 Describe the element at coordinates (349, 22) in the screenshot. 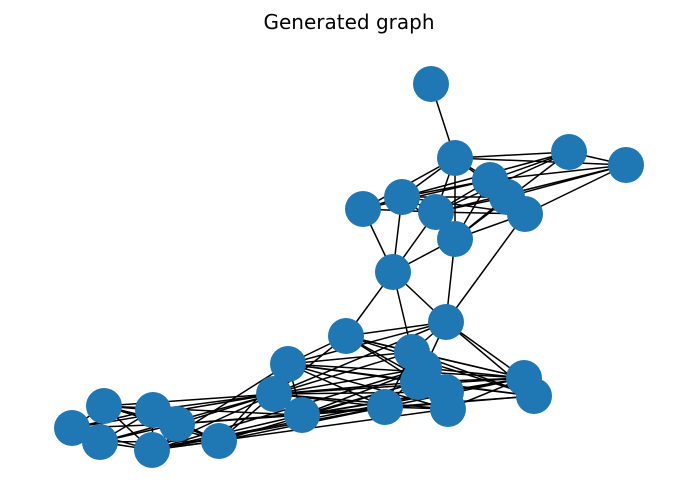

I see `figure-title: Generated graph` at that location.